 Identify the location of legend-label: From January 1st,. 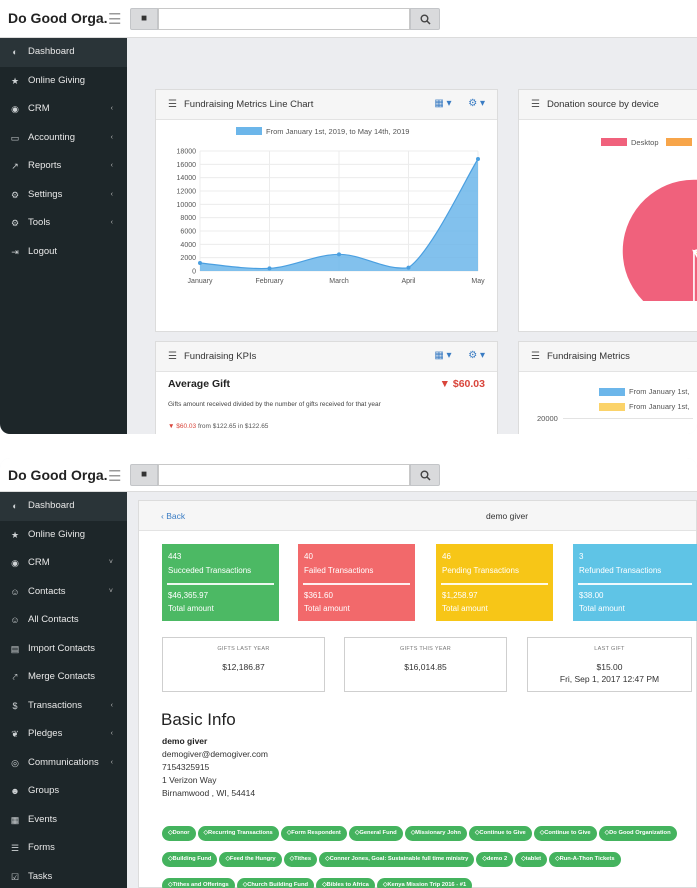
(659, 406).